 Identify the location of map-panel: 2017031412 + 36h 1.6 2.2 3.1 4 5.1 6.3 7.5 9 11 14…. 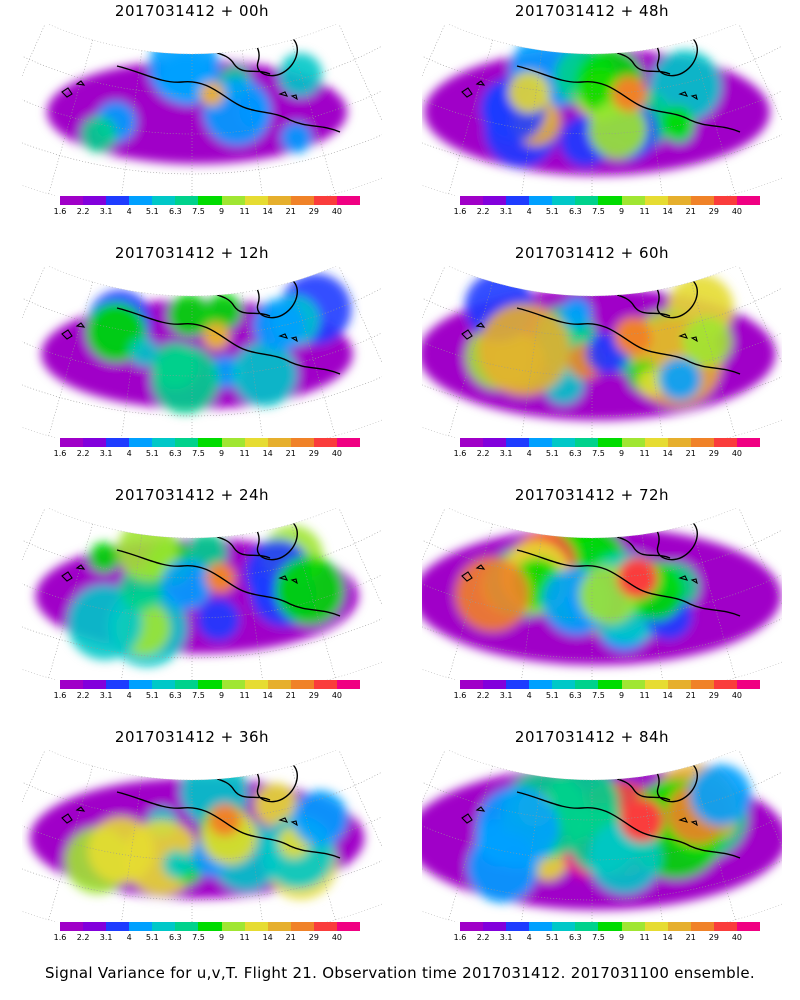
(212, 846).